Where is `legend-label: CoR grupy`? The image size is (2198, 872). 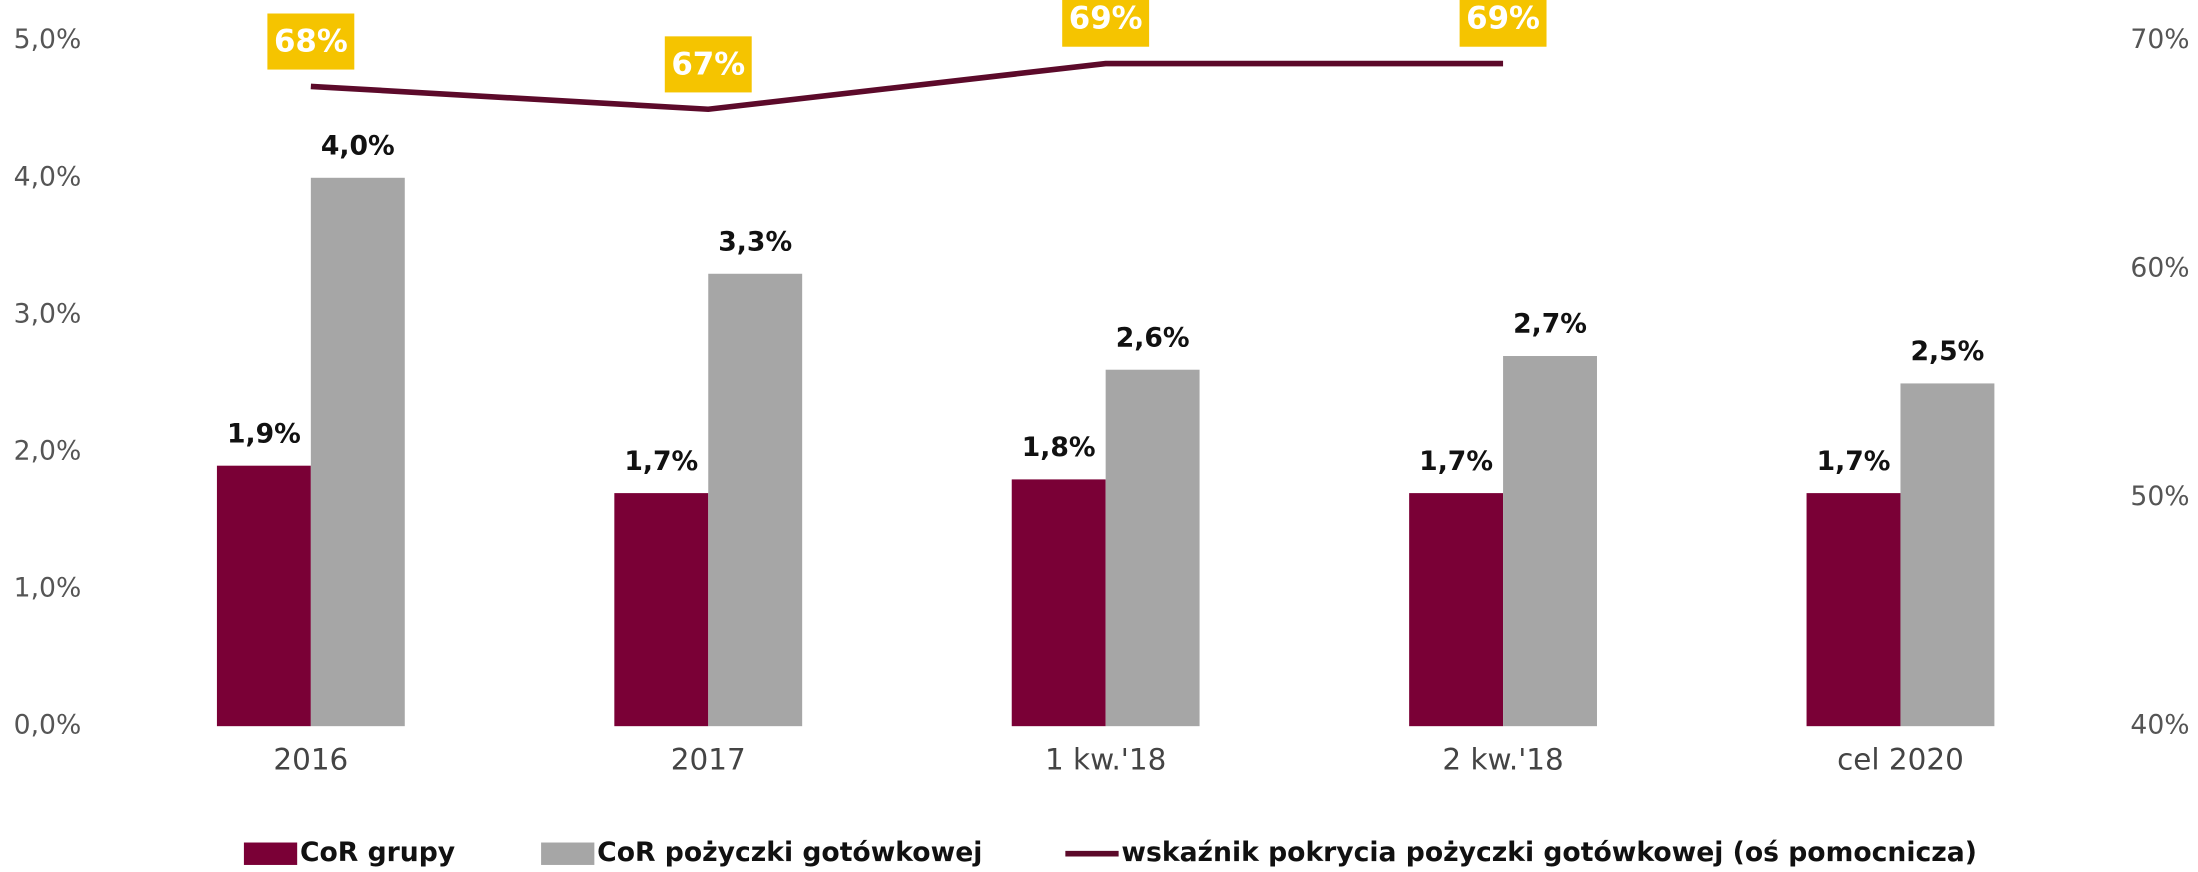
legend-label: CoR grupy is located at coordinates (377, 852).